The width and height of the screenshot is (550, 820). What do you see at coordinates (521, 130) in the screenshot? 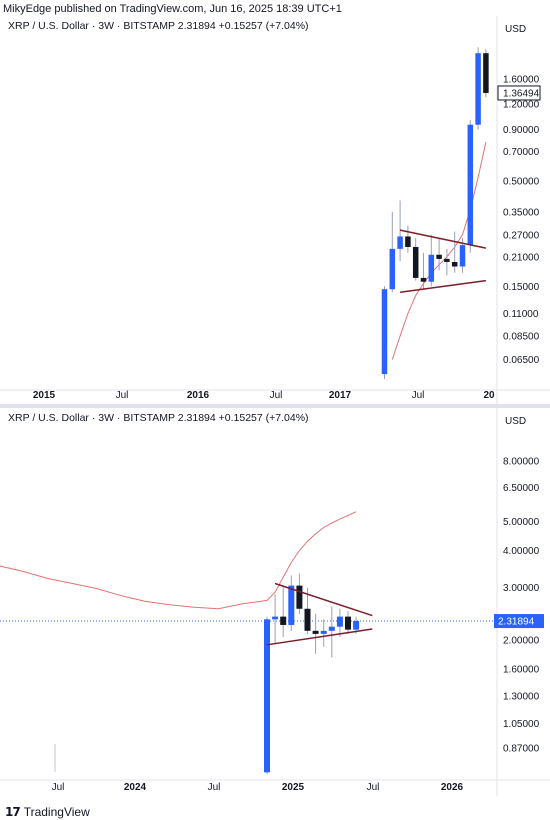
I see `y-tick-label: 0.90000` at bounding box center [521, 130].